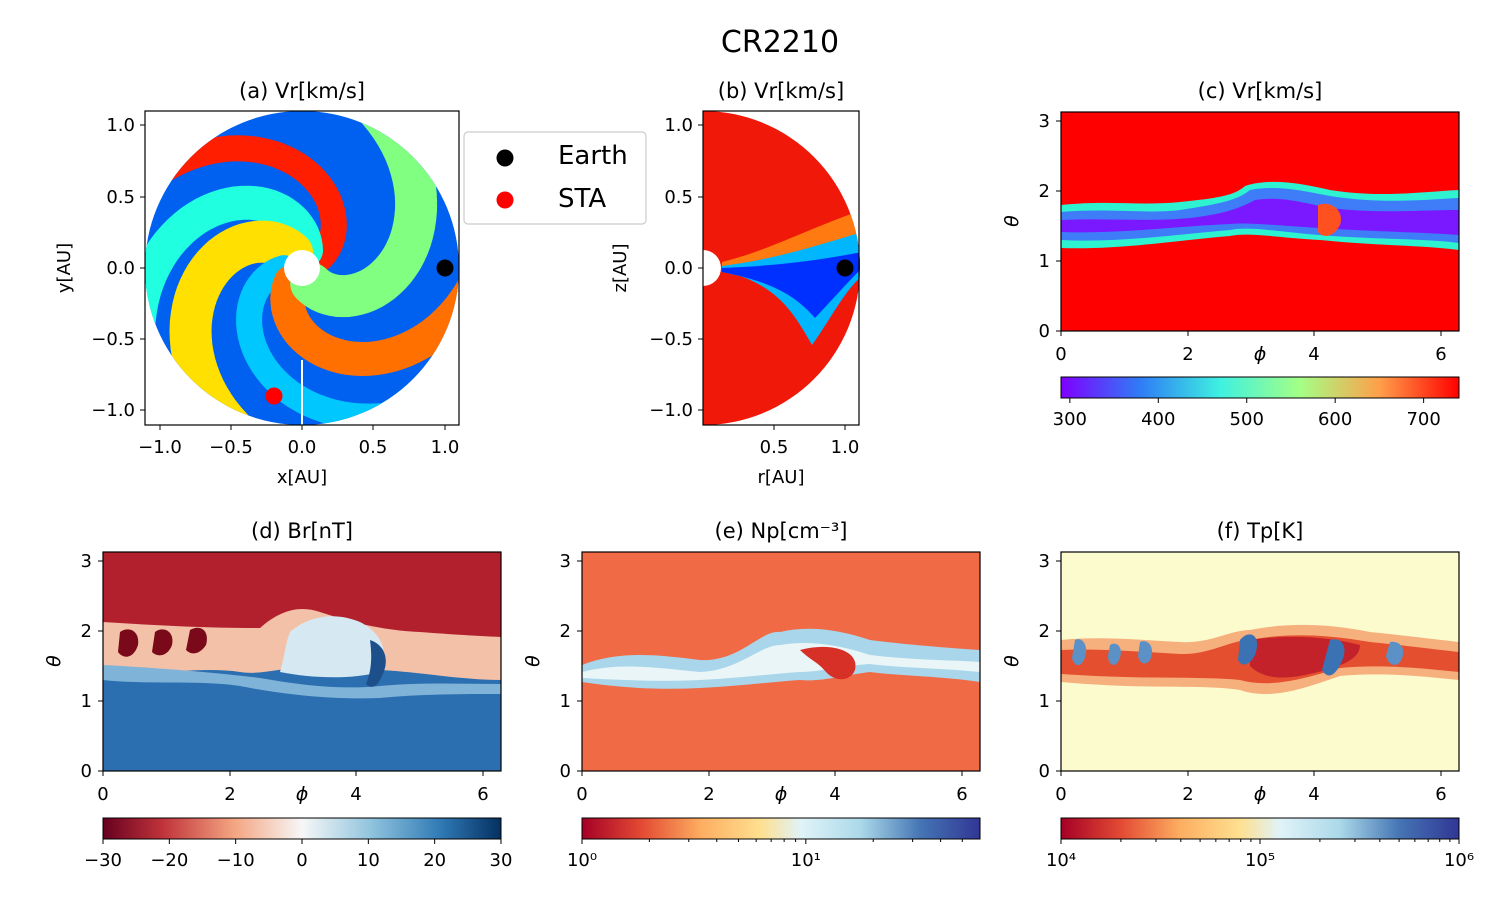 Image resolution: width=1500 pixels, height=900 pixels. I want to click on panel-b-ytick-label: 1.0, so click(678, 125).